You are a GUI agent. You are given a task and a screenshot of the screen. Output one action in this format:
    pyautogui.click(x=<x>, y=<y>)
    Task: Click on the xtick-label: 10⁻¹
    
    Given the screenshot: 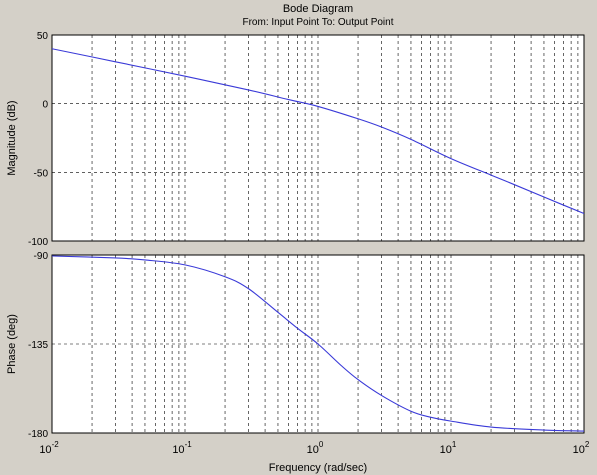 What is the action you would take?
    pyautogui.click(x=182, y=448)
    